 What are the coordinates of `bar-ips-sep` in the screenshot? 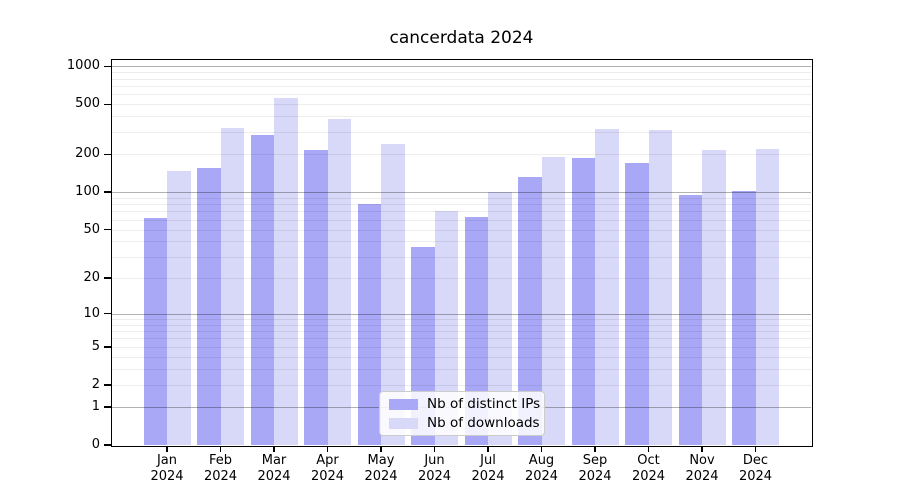 It's located at (583, 301).